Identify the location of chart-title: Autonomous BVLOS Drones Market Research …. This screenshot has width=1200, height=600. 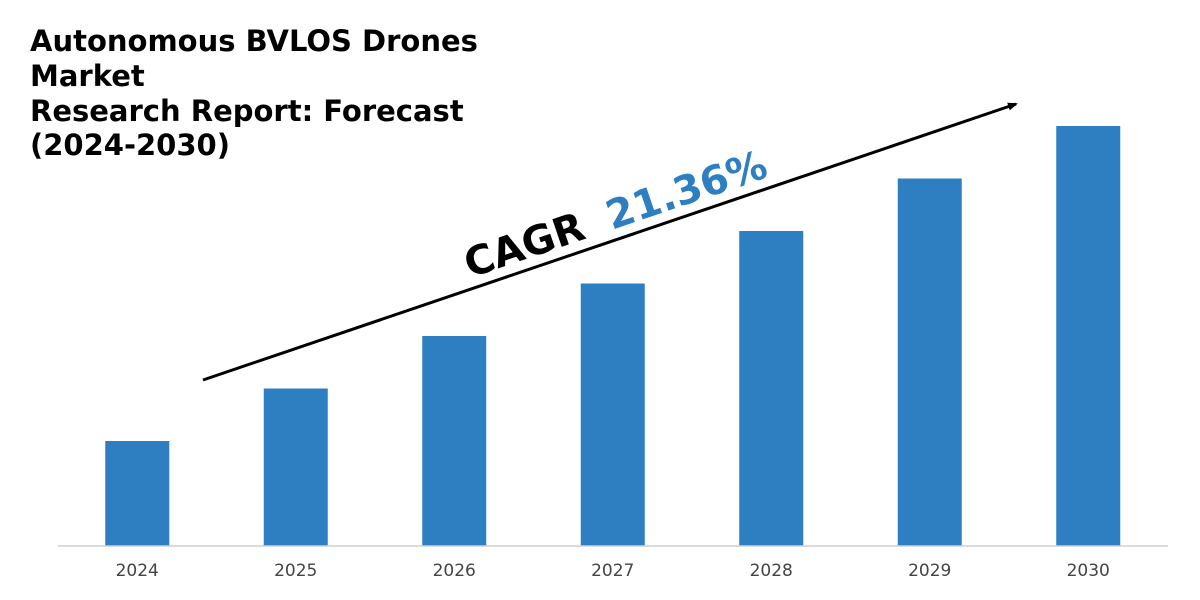
(310, 93).